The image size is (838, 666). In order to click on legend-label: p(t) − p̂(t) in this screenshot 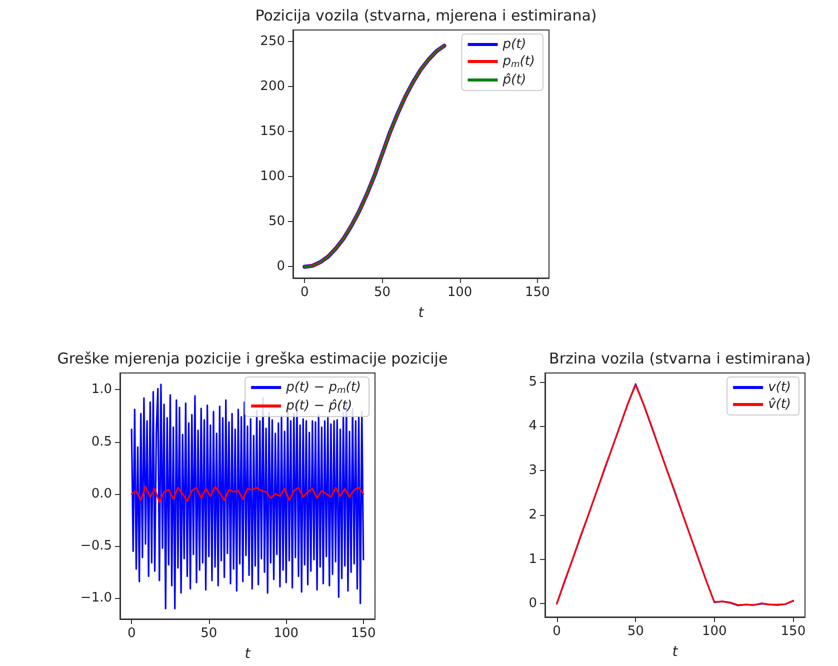, I will do `click(318, 406)`.